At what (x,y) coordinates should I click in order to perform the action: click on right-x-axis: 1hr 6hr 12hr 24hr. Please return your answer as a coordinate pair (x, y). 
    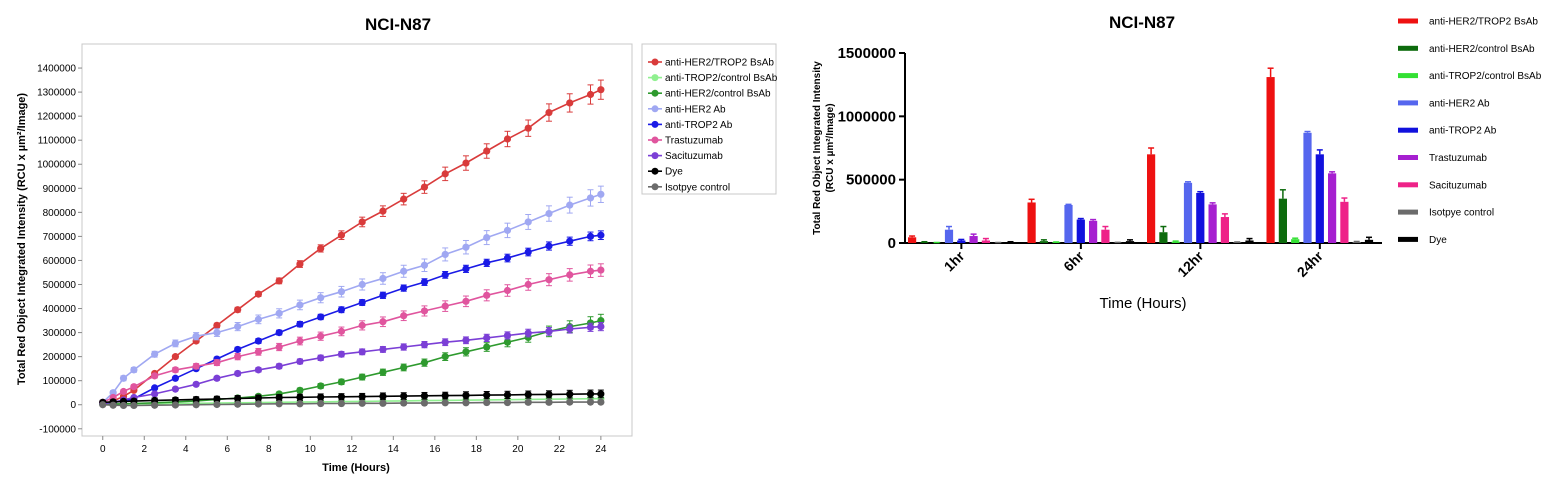
    Looking at the image, I should click on (1133, 261).